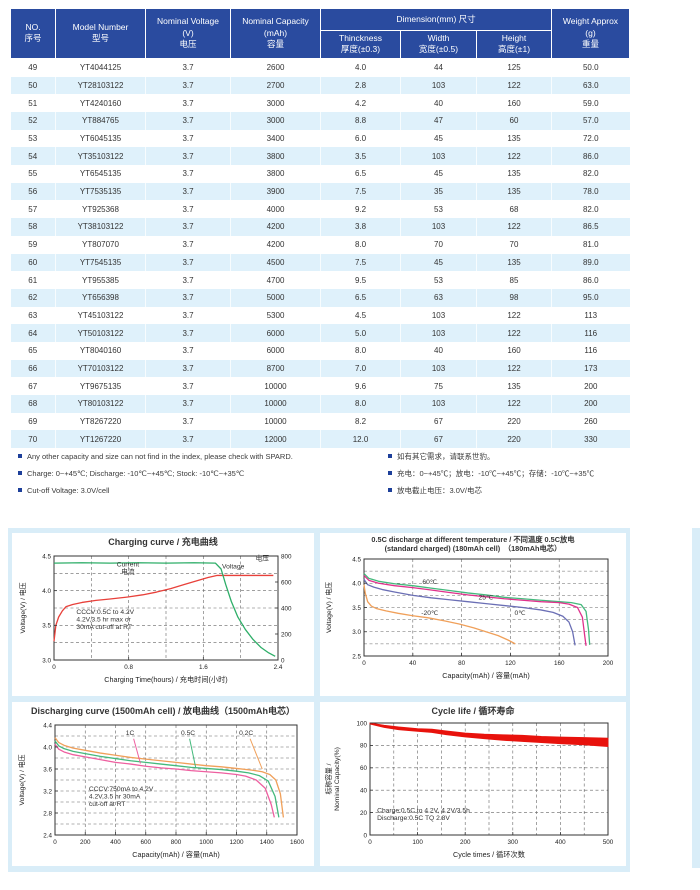 The width and height of the screenshot is (700, 890). Describe the element at coordinates (47, 747) in the screenshot. I see `svg-text: 4.0` at that location.